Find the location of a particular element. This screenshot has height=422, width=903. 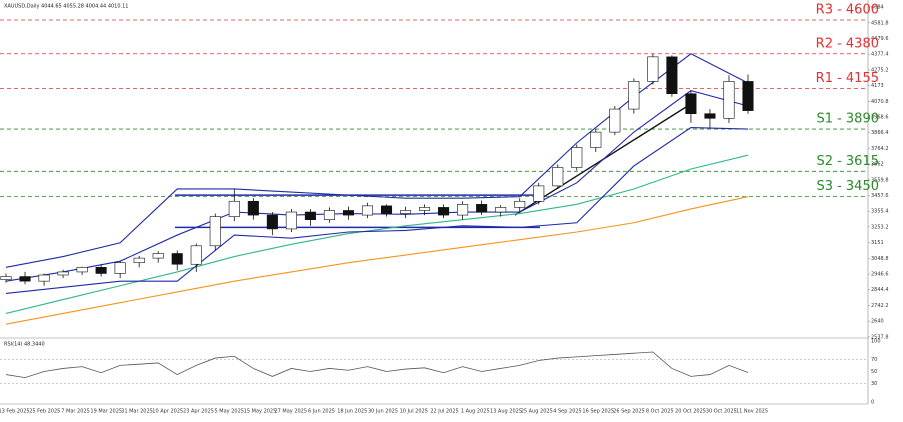

x-tick-label: 11 Nov 2025 is located at coordinates (752, 412).